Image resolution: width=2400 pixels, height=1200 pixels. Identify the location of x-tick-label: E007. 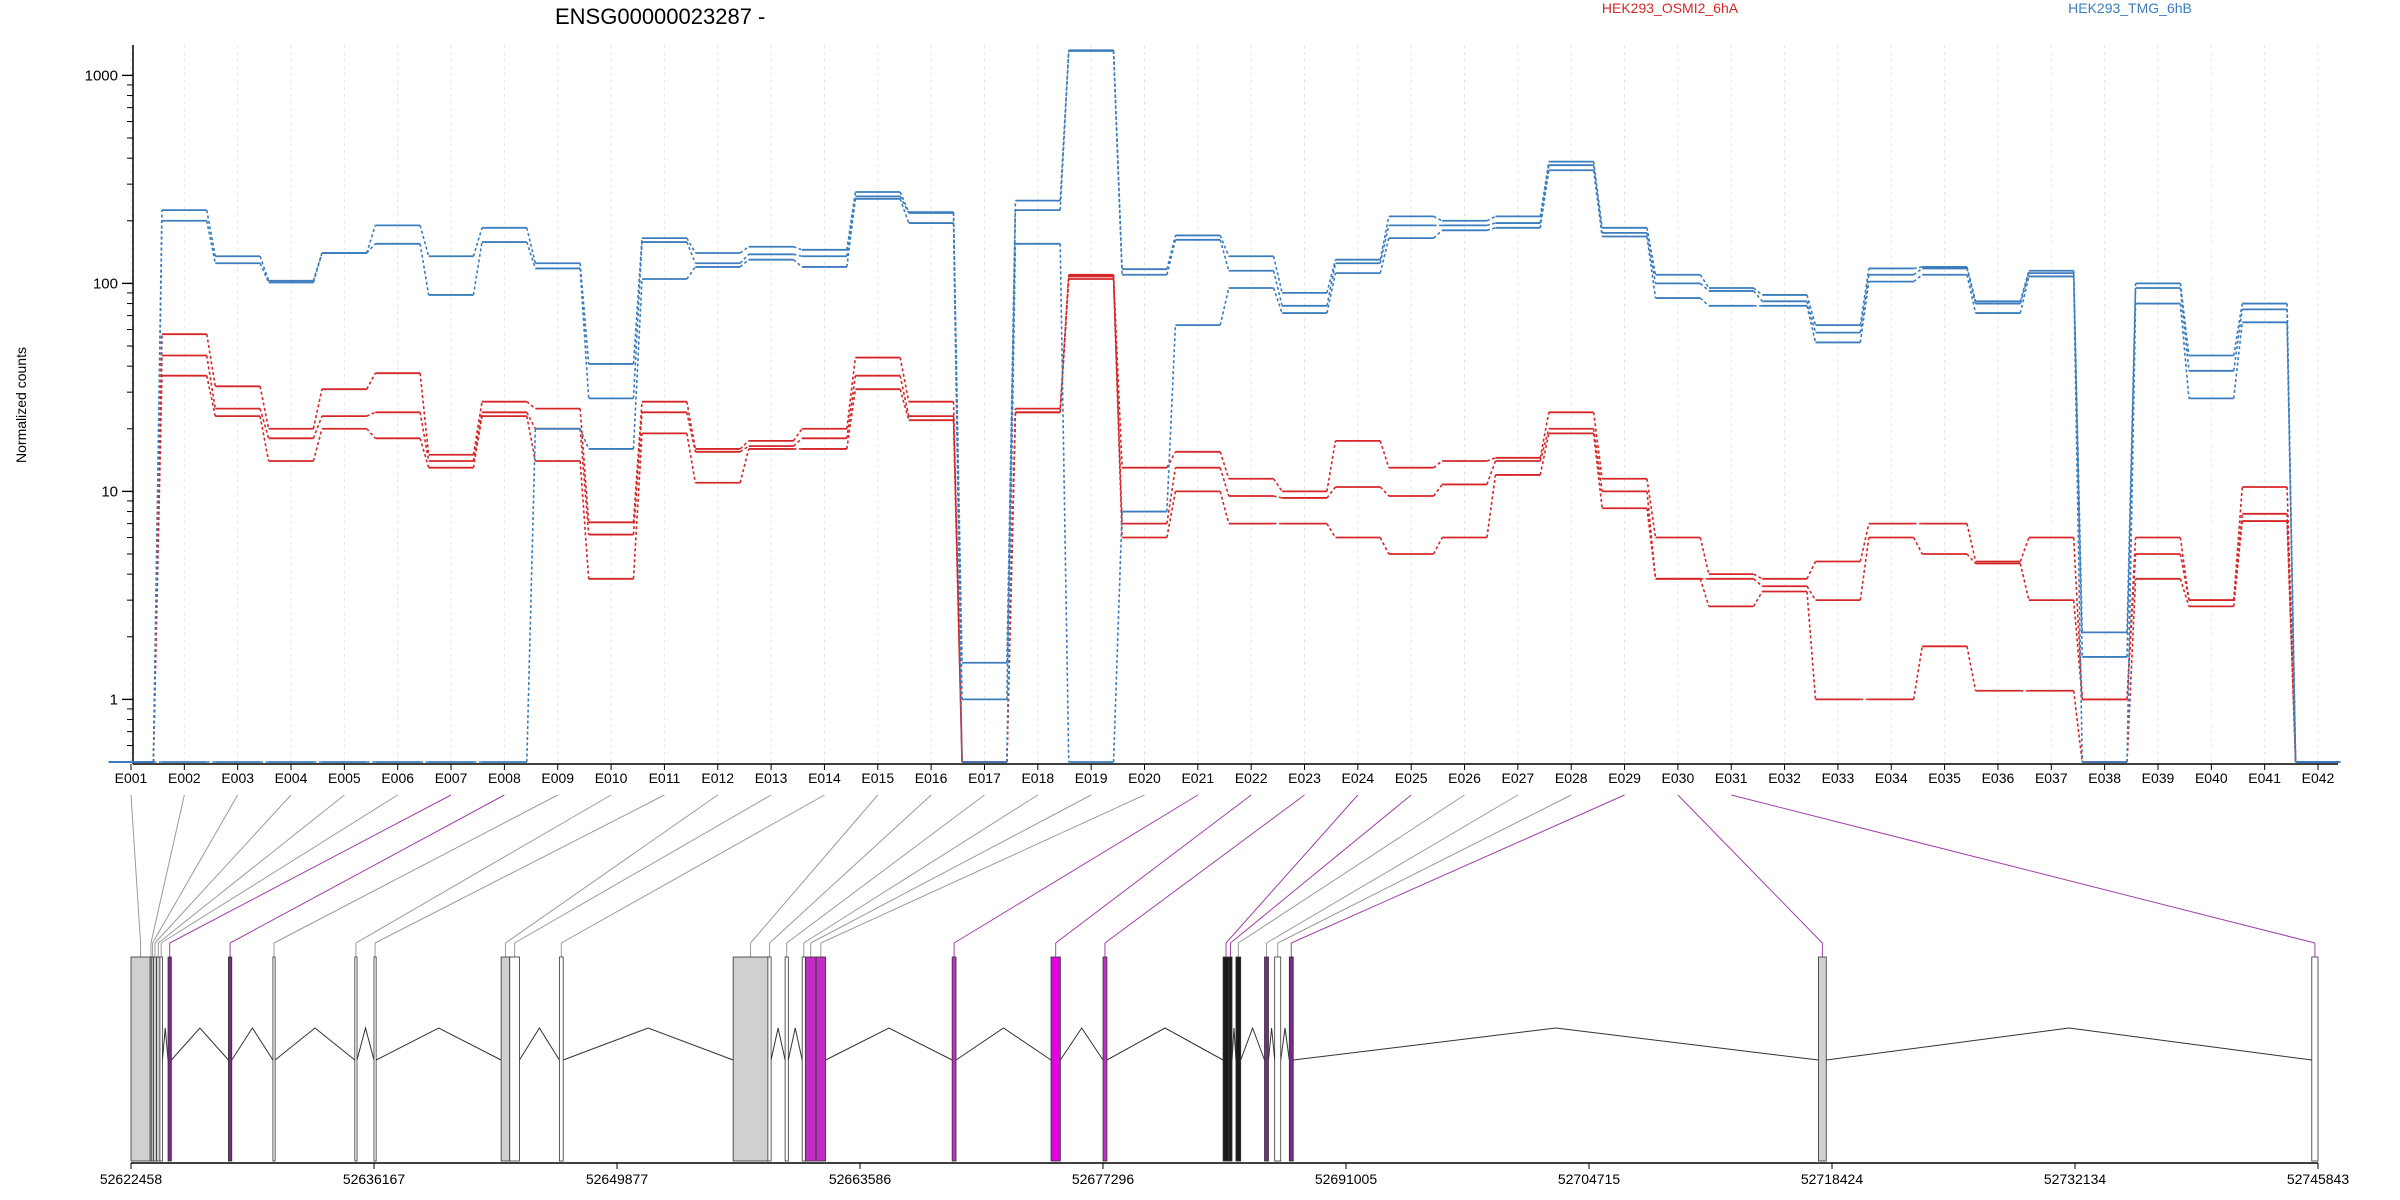
(451, 778).